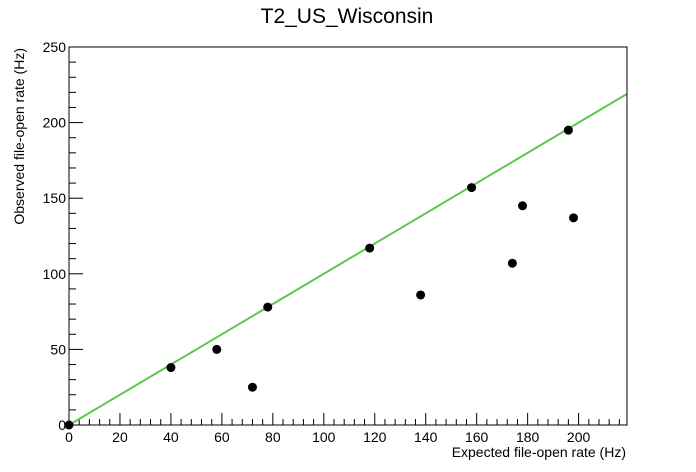 This screenshot has height=472, width=696. Describe the element at coordinates (120, 437) in the screenshot. I see `x-tick-label: 20` at that location.